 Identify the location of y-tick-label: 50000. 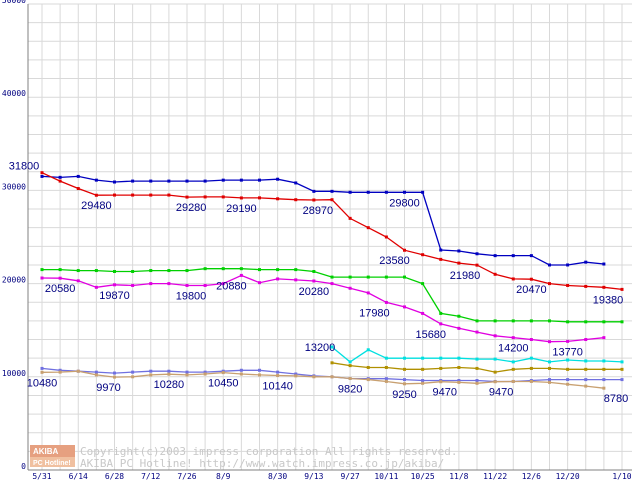
(14, 2).